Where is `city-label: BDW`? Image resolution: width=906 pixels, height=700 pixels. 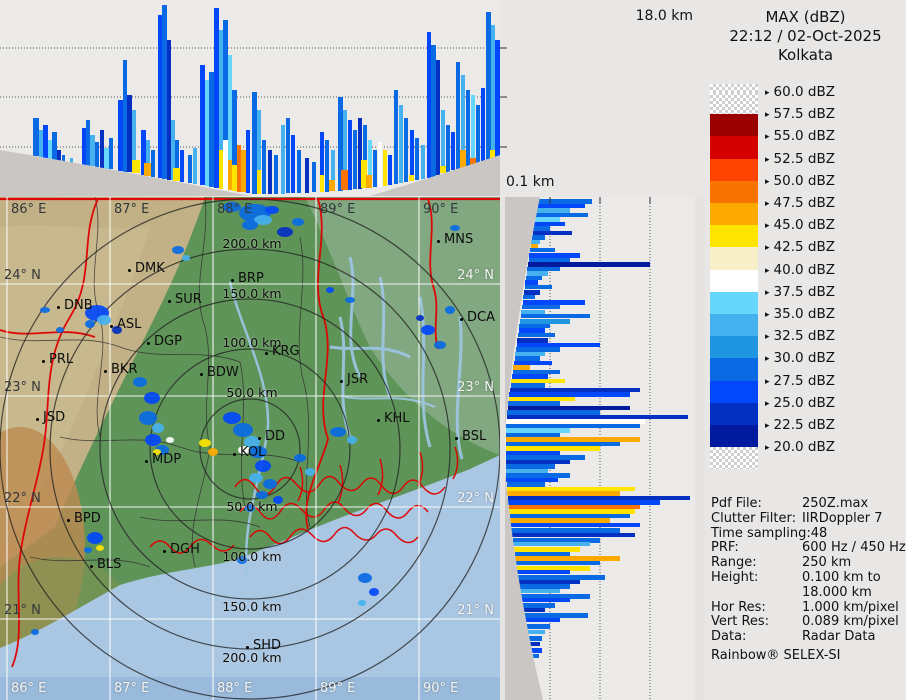 city-label: BDW is located at coordinates (223, 372).